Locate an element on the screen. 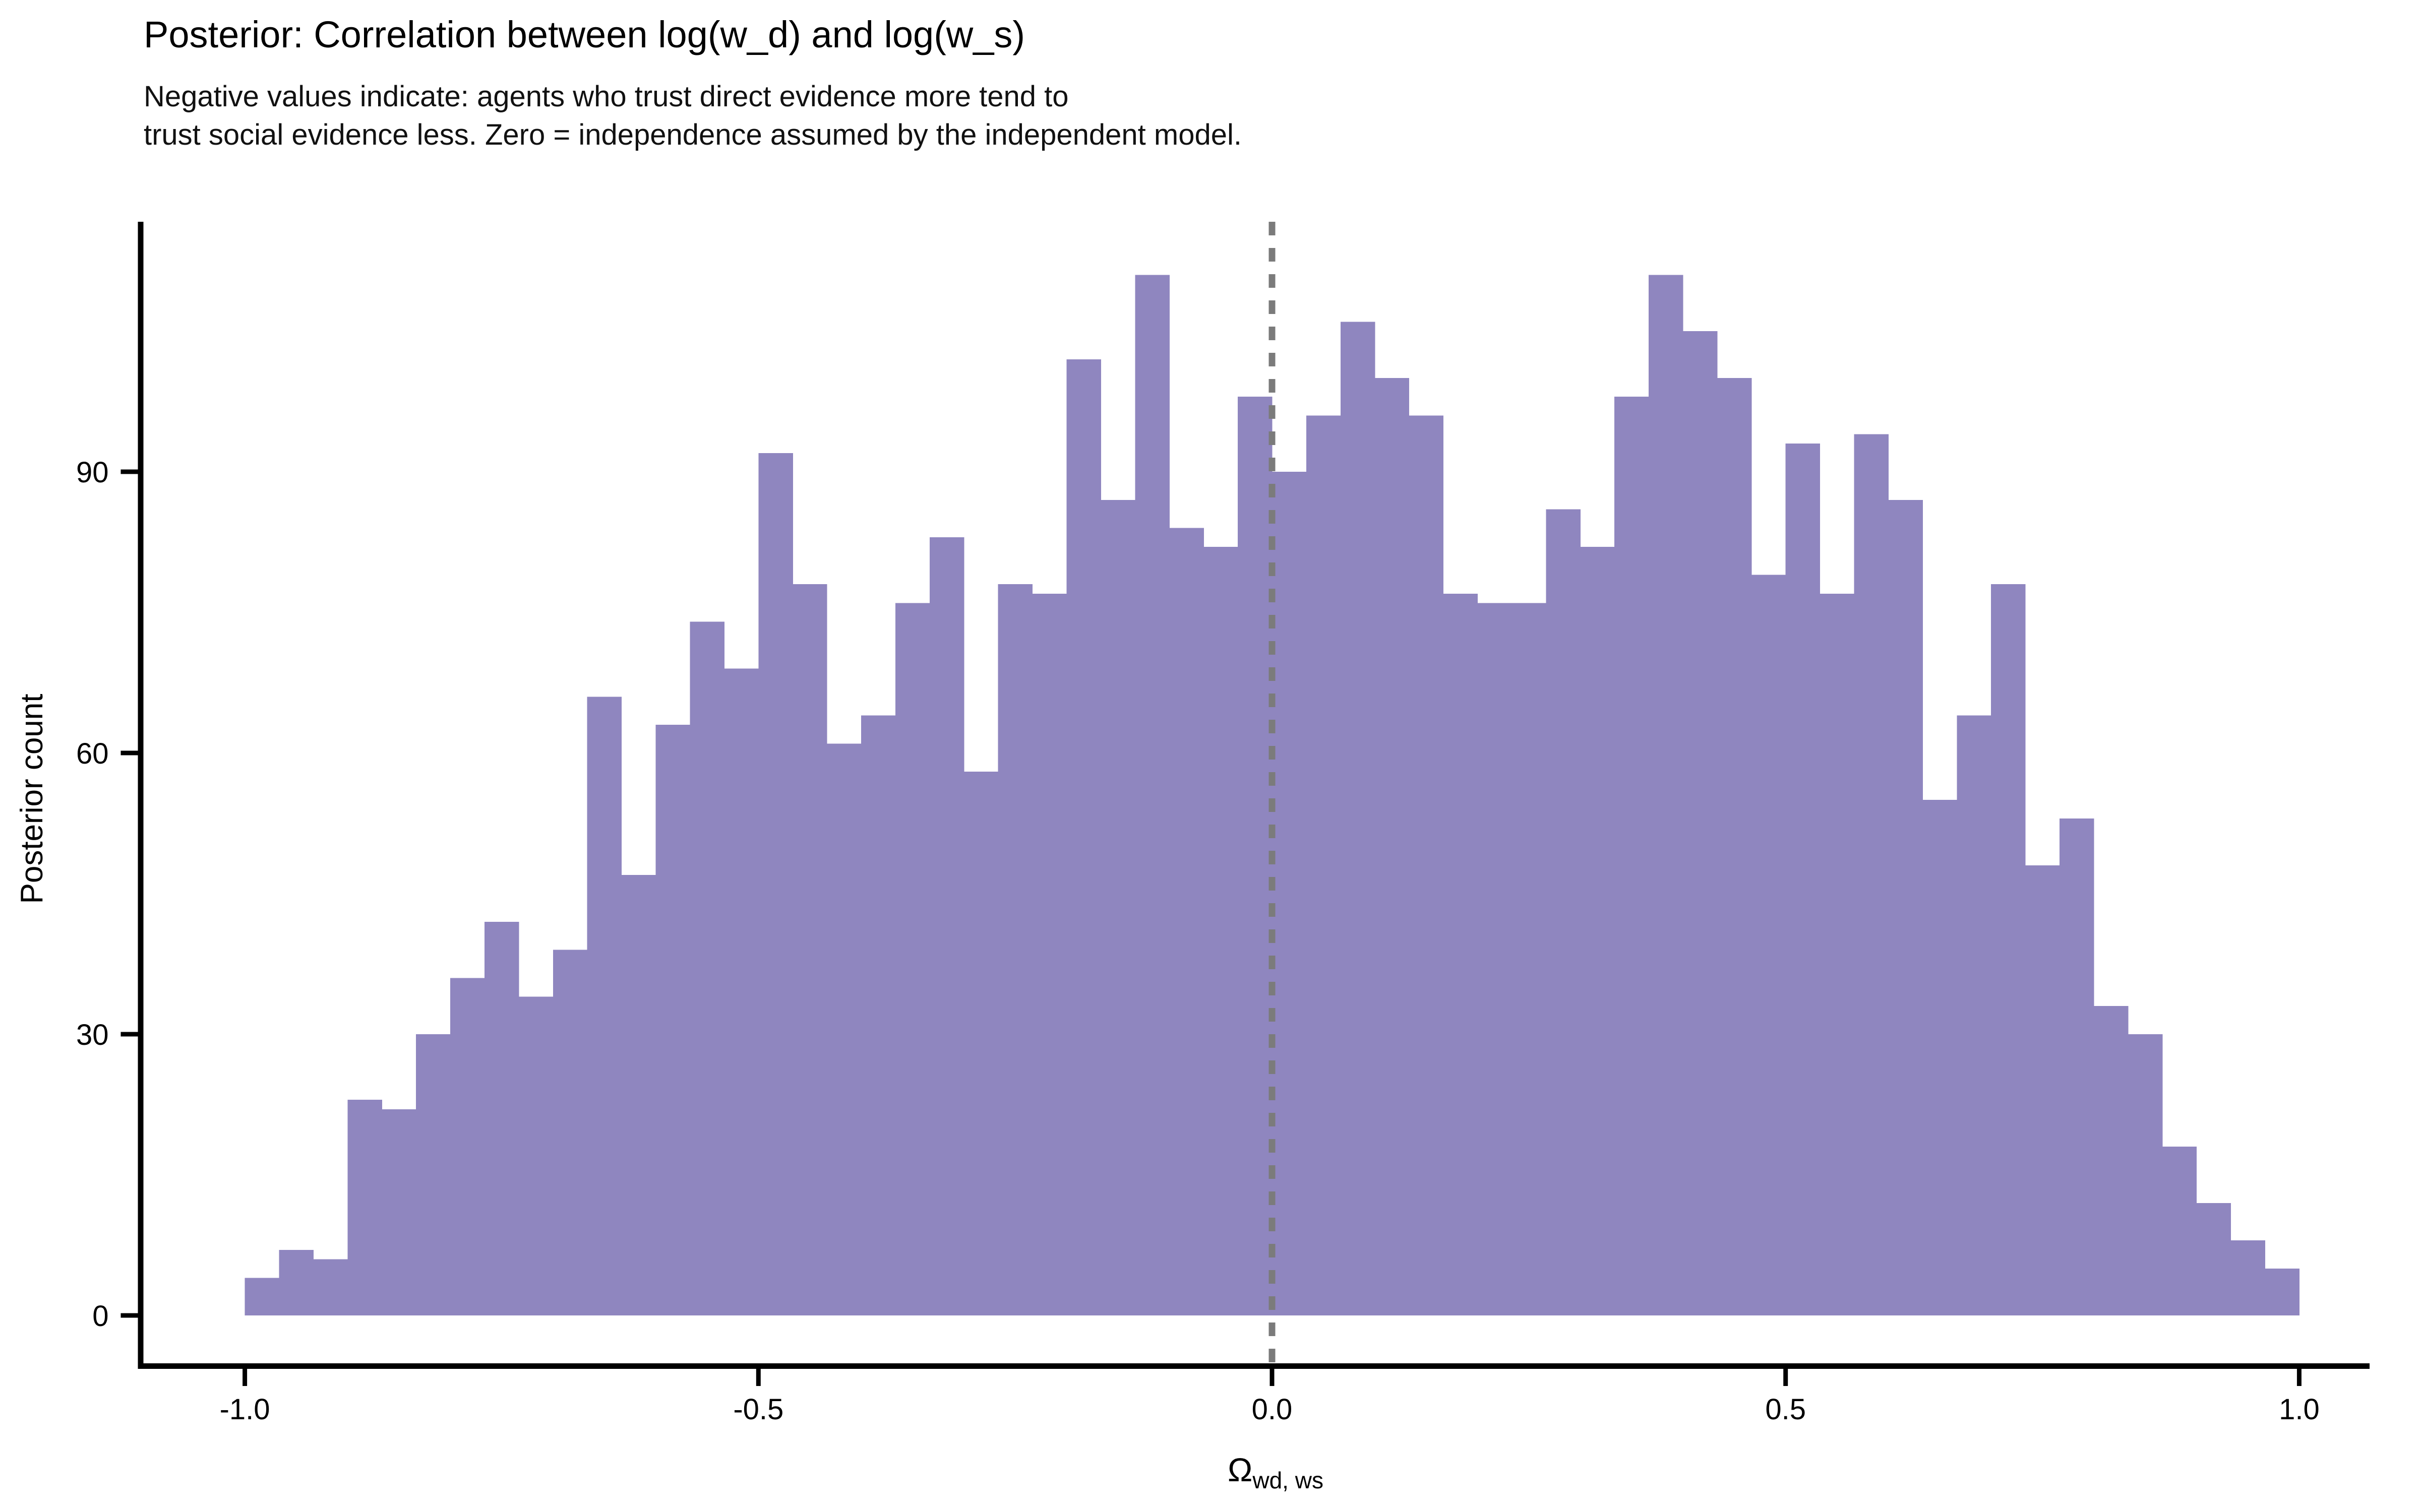 Image resolution: width=2420 pixels, height=1512 pixels. x-tick-label: 0.5 is located at coordinates (1785, 1409).